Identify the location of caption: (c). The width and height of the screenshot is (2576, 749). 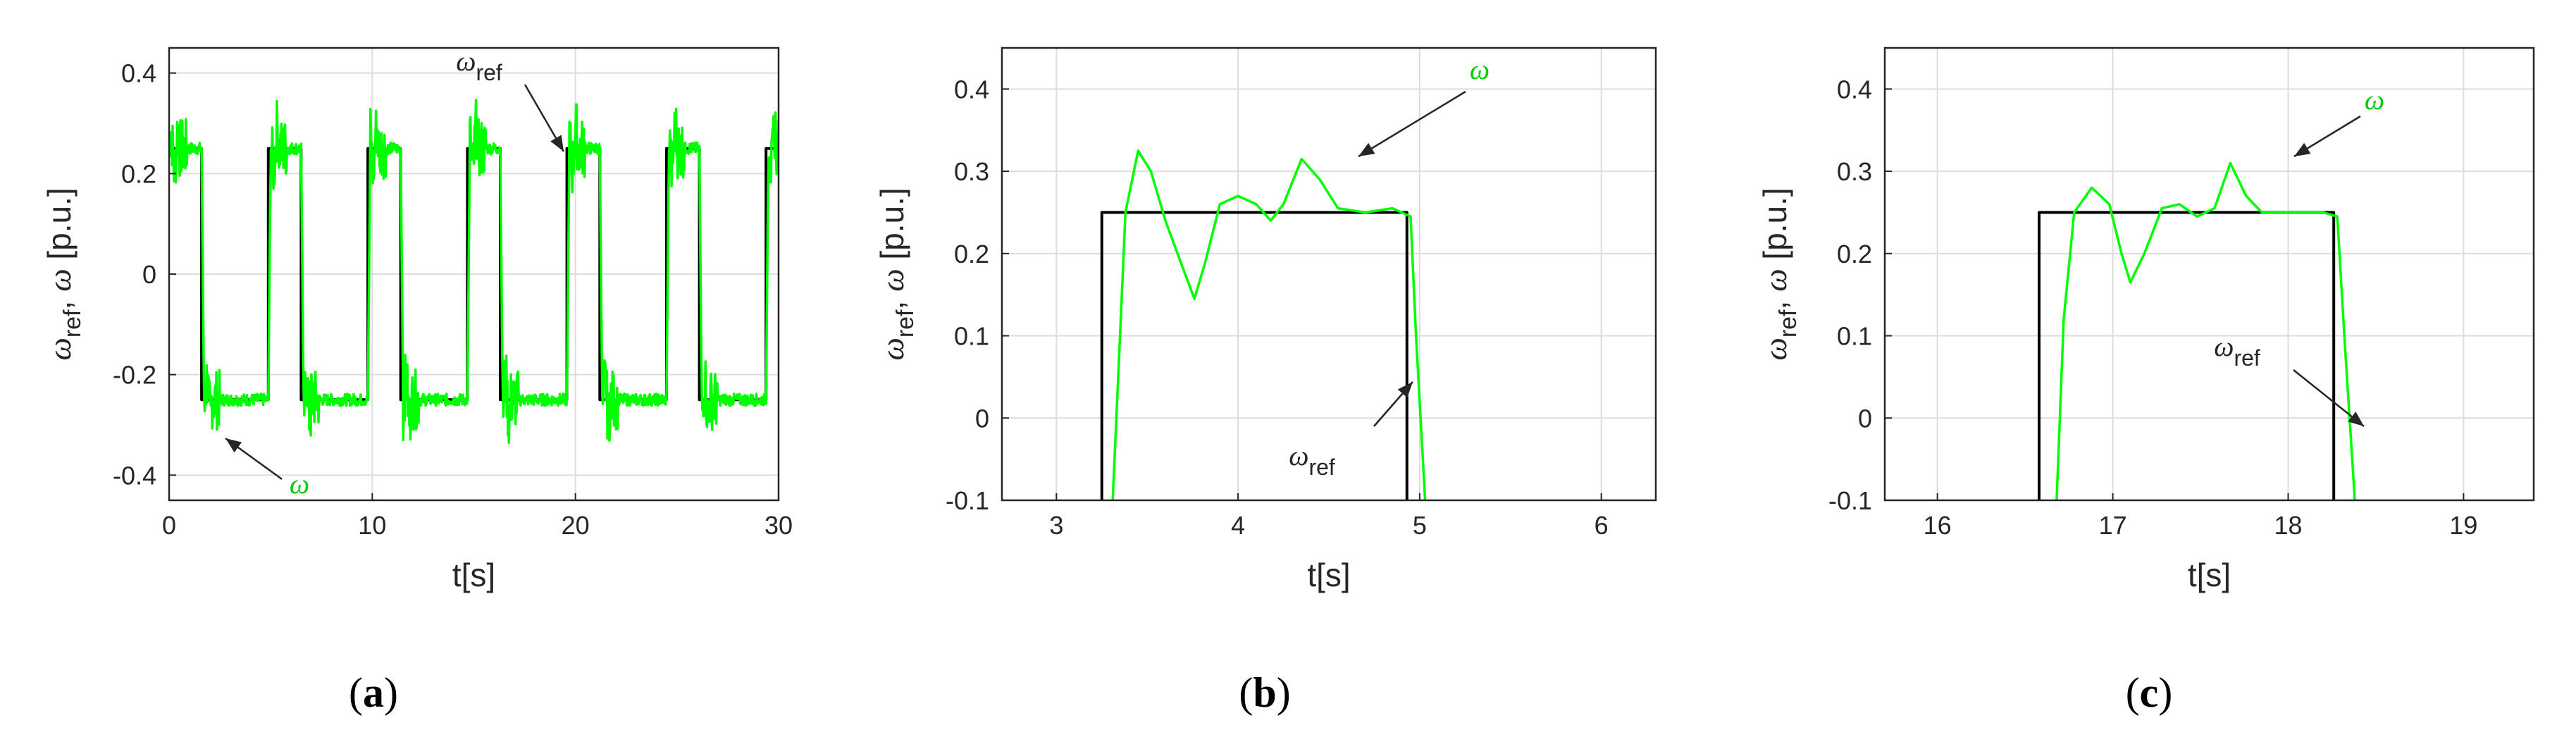
(2149, 692).